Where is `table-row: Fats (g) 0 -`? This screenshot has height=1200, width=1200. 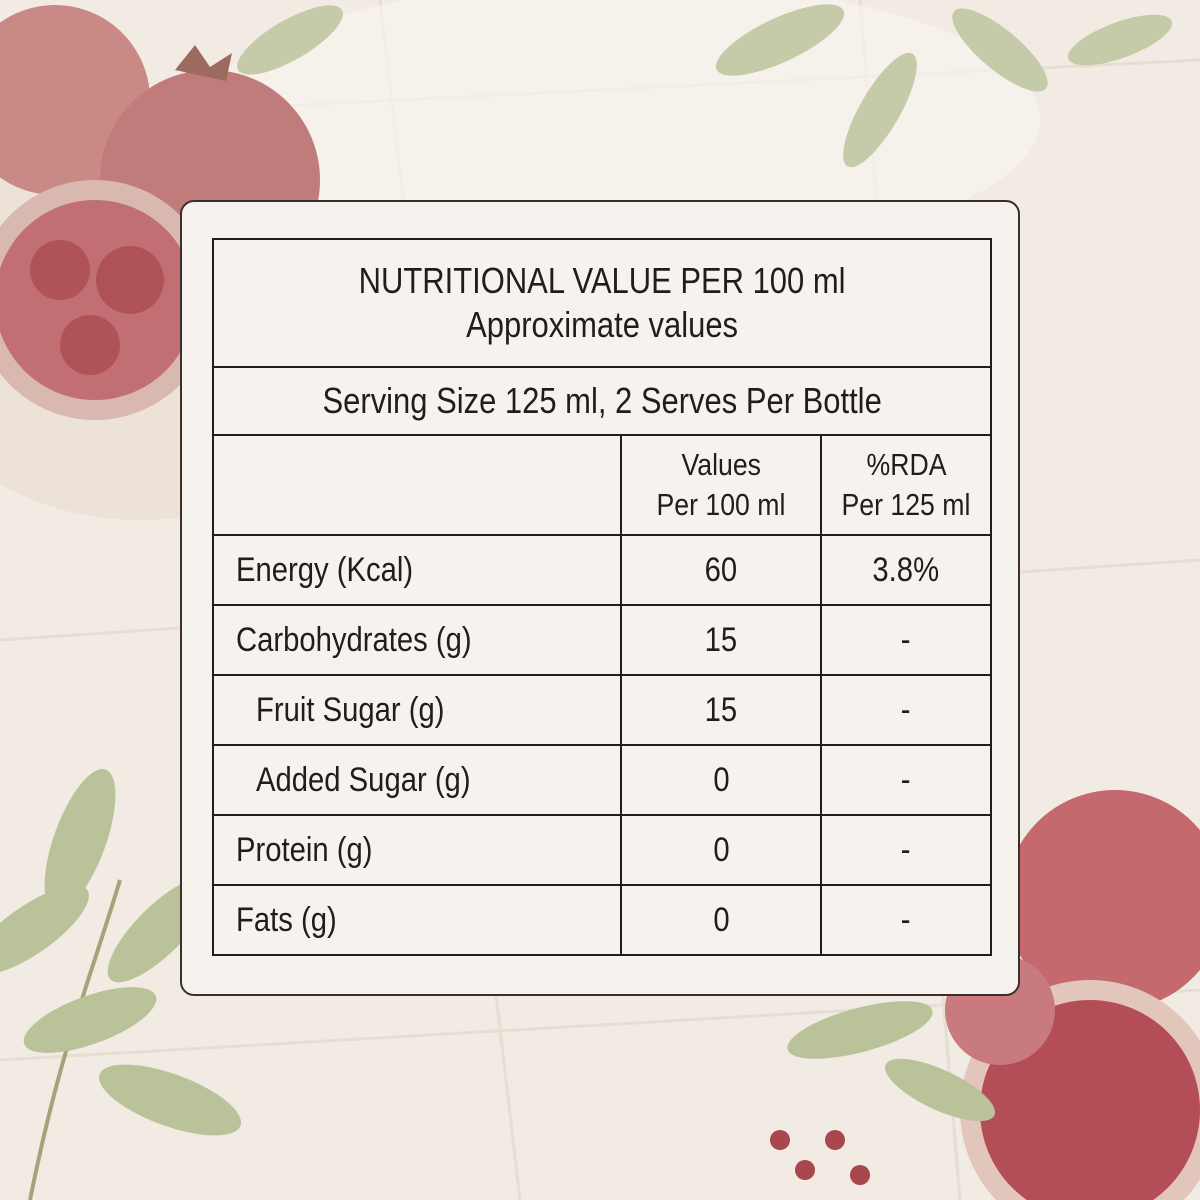 table-row: Fats (g) 0 - is located at coordinates (602, 920).